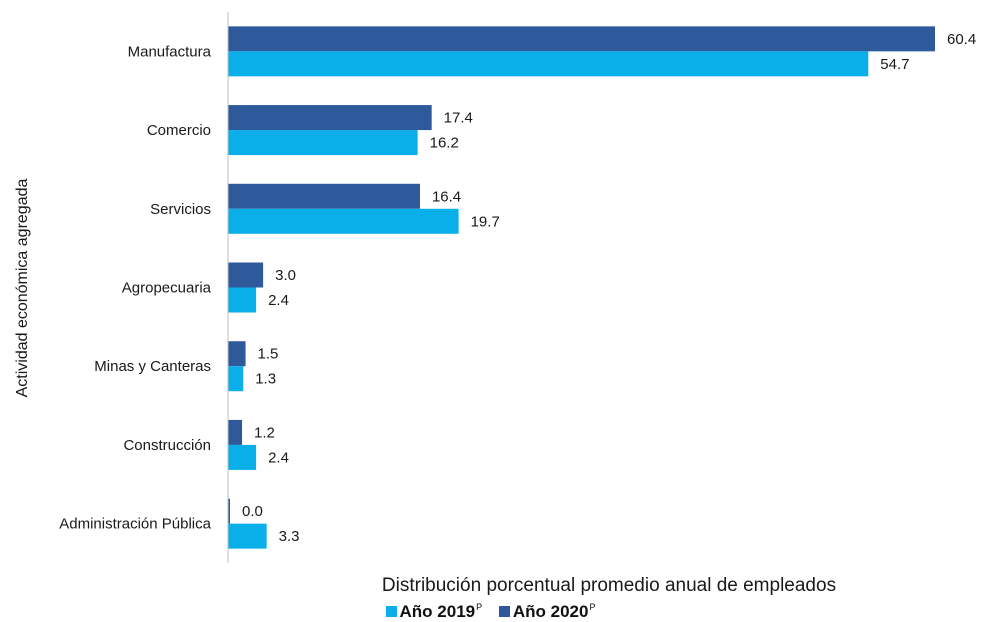 This screenshot has height=622, width=981. What do you see at coordinates (285, 275) in the screenshot?
I see `value-label-2020-3: 3.0` at bounding box center [285, 275].